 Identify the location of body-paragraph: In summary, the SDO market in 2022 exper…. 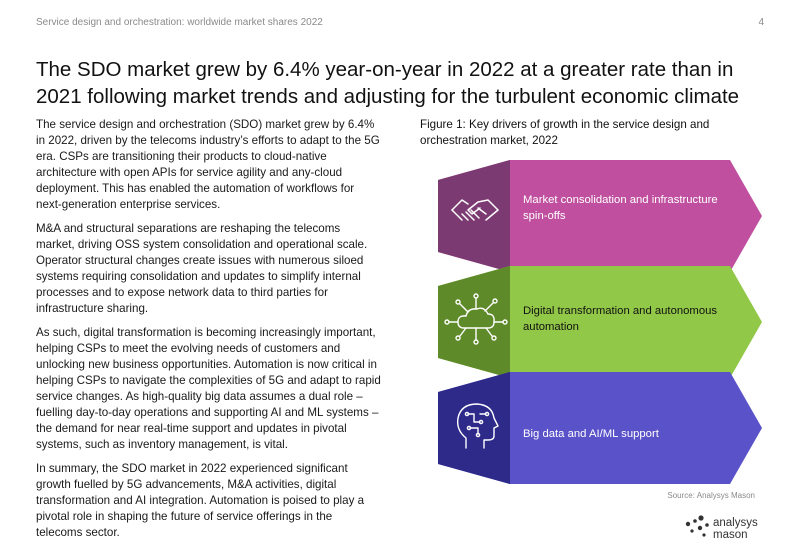
(200, 500).